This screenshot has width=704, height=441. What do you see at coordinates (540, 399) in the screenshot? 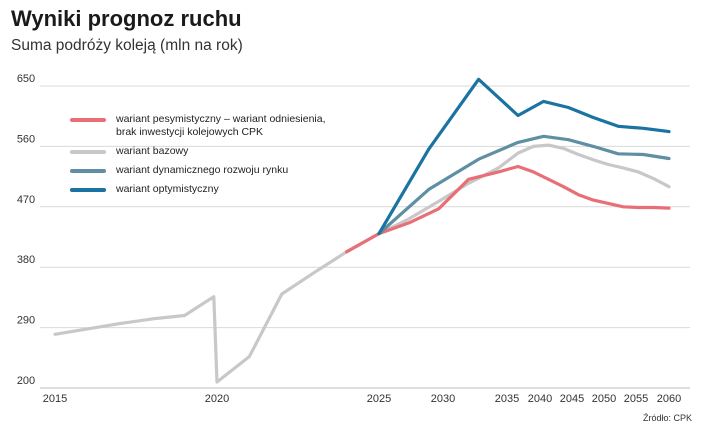
I see `x-tick-label: 2040` at bounding box center [540, 399].